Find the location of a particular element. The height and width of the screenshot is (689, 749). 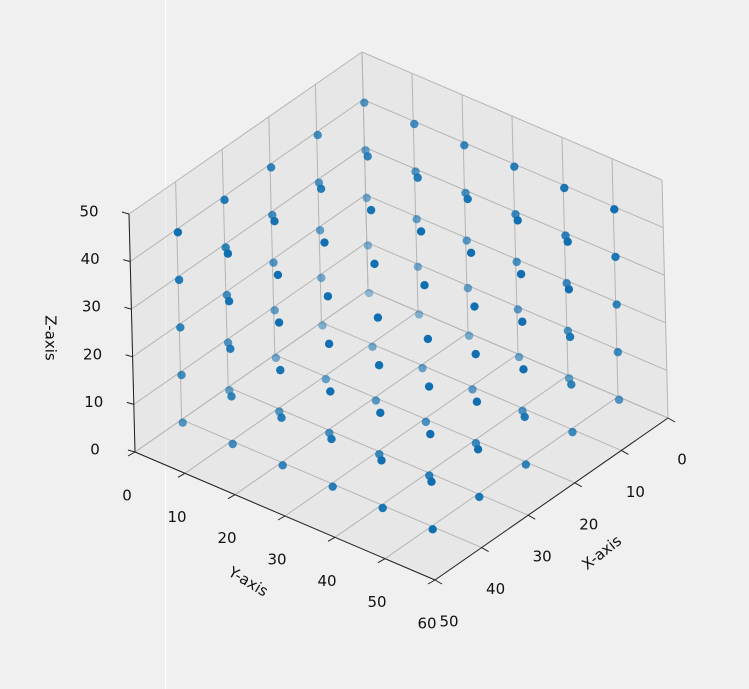

x-tick-label: 10 is located at coordinates (635, 492).